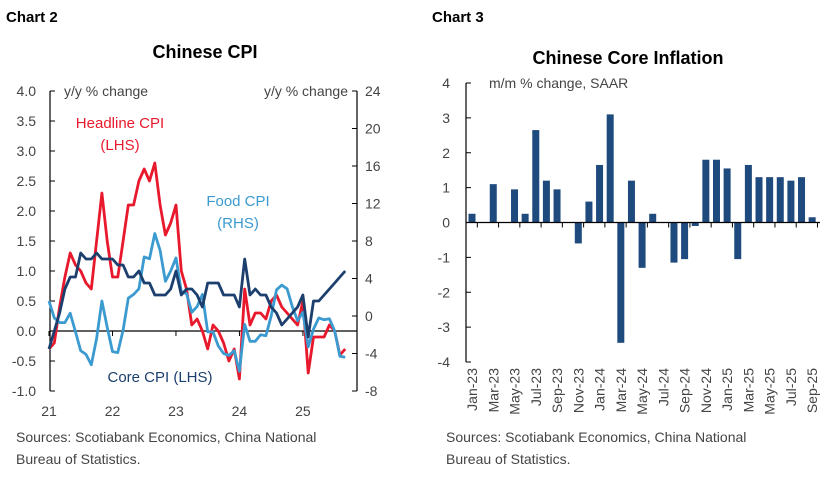 The width and height of the screenshot is (828, 482). I want to click on right-tick-label: 12, so click(373, 204).